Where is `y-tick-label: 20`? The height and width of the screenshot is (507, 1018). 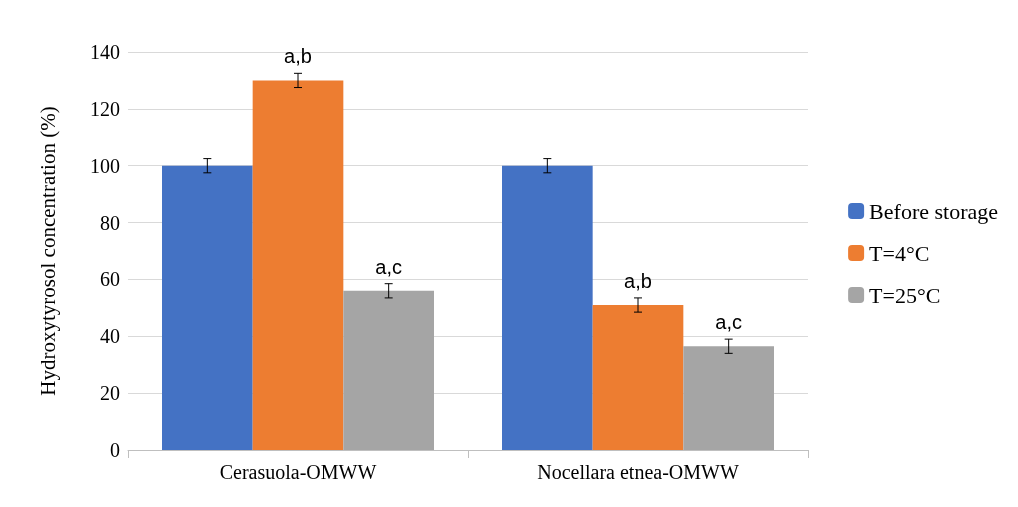
y-tick-label: 20 is located at coordinates (110, 393).